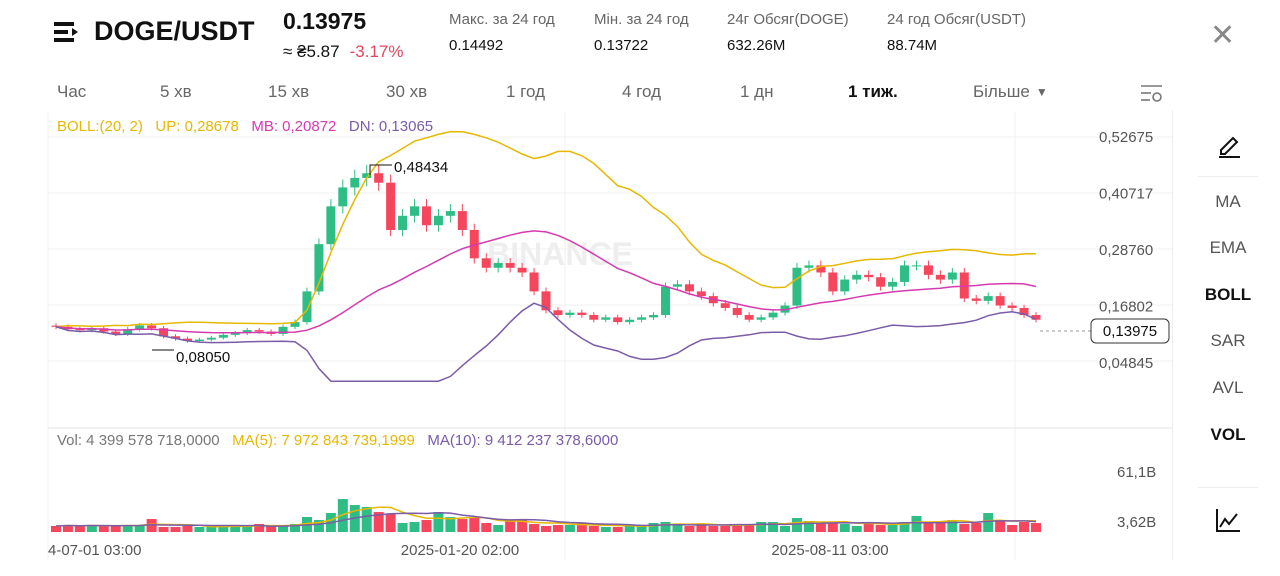 The height and width of the screenshot is (576, 1280). Describe the element at coordinates (407, 91) in the screenshot. I see `tab-30m: 30 хв` at that location.